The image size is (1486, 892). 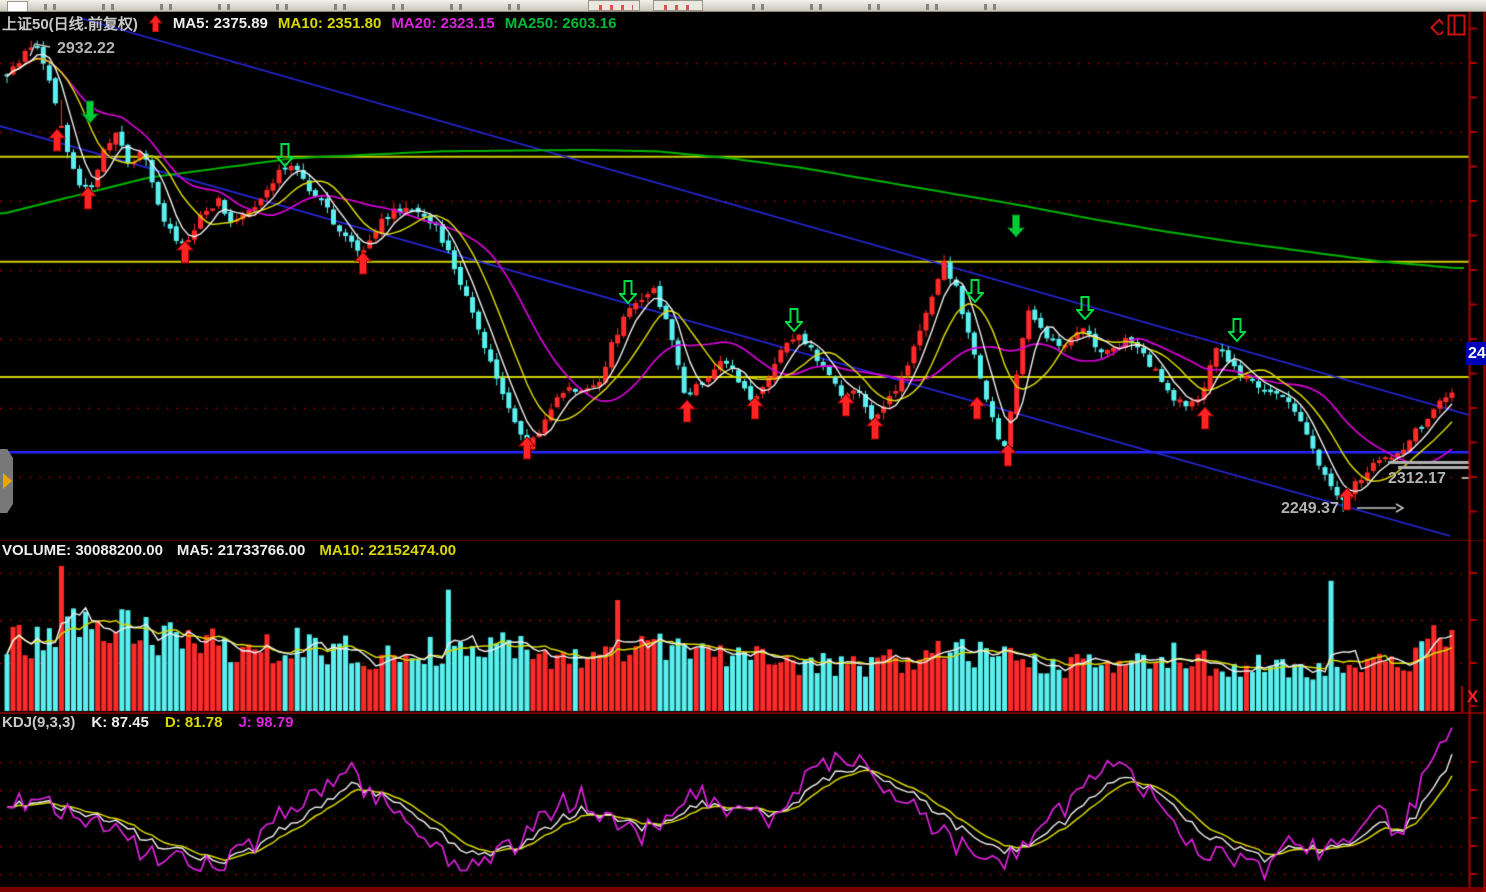 I want to click on kdj-j-label: J: 98.79, so click(x=266, y=722).